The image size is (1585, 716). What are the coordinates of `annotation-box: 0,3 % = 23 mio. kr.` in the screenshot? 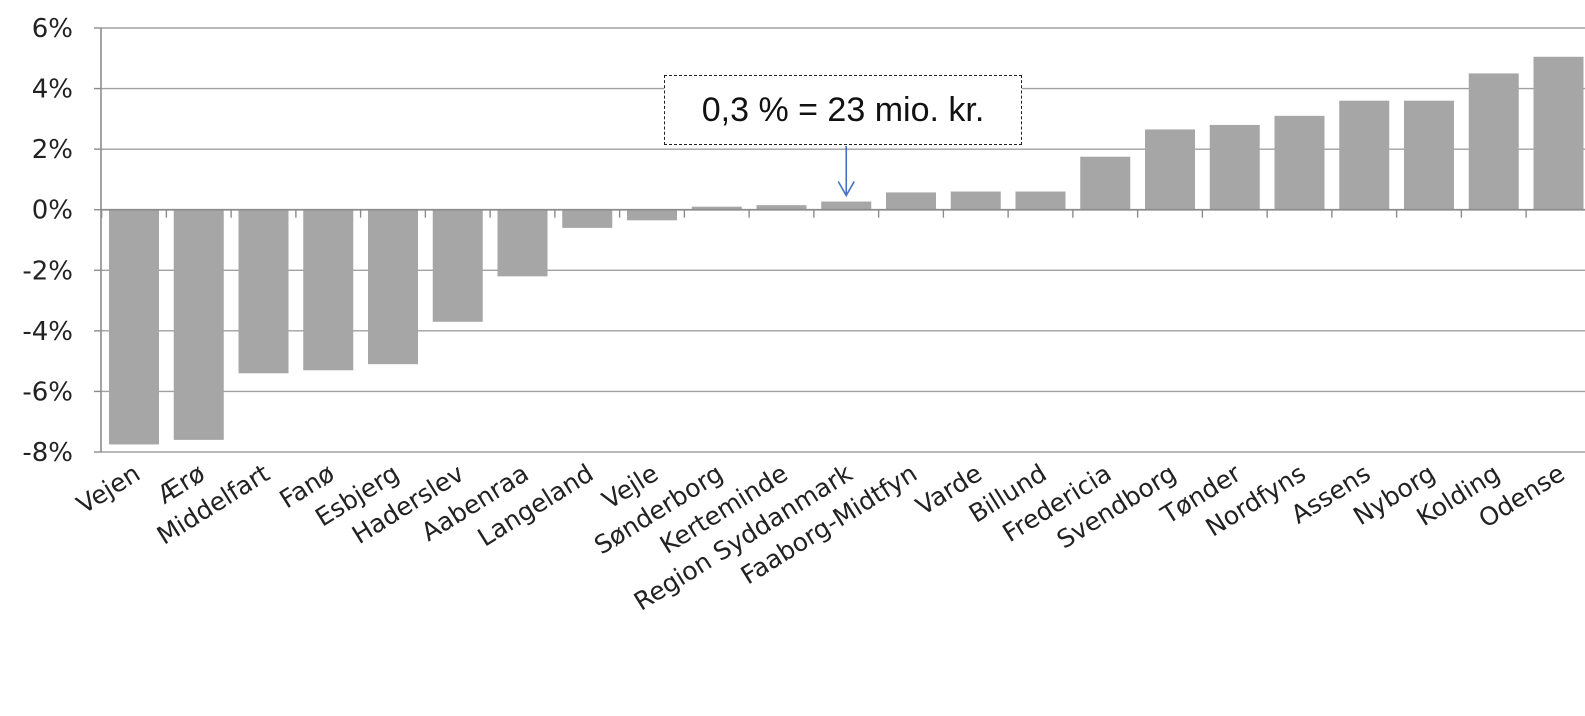 It's located at (843, 110).